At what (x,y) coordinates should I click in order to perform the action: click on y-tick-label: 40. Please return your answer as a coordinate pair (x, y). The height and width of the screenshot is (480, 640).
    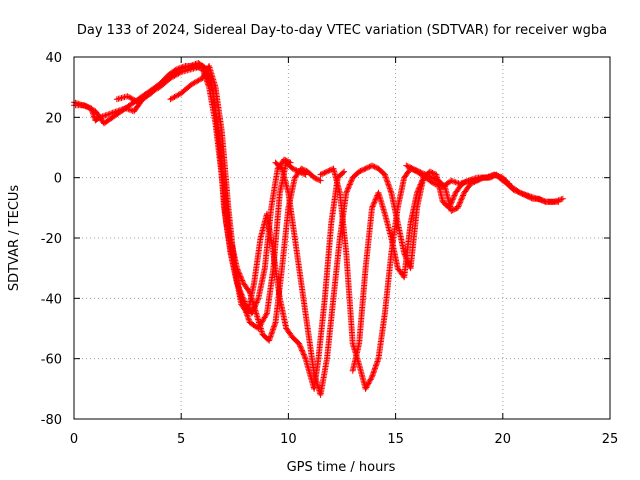
    Looking at the image, I should click on (53, 58).